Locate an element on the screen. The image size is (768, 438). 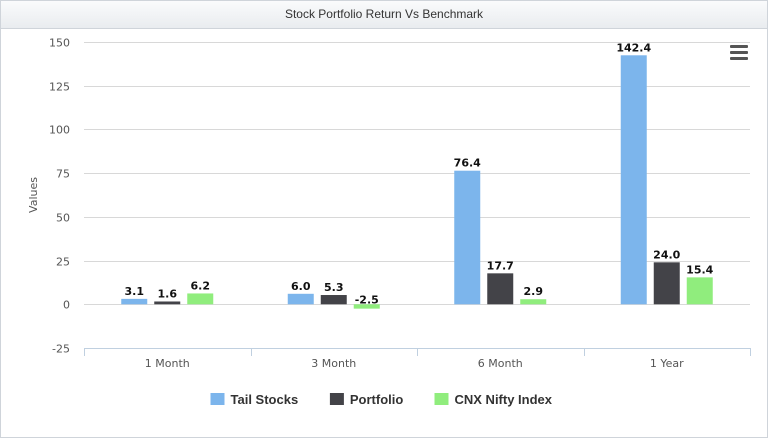
y-tick-label: -25 is located at coordinates (61, 349).